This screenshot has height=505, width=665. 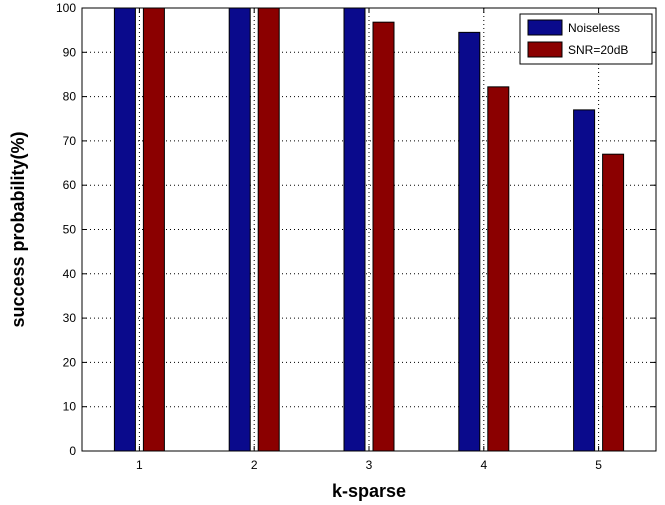 What do you see at coordinates (70, 52) in the screenshot?
I see `y-tick-label: 90` at bounding box center [70, 52].